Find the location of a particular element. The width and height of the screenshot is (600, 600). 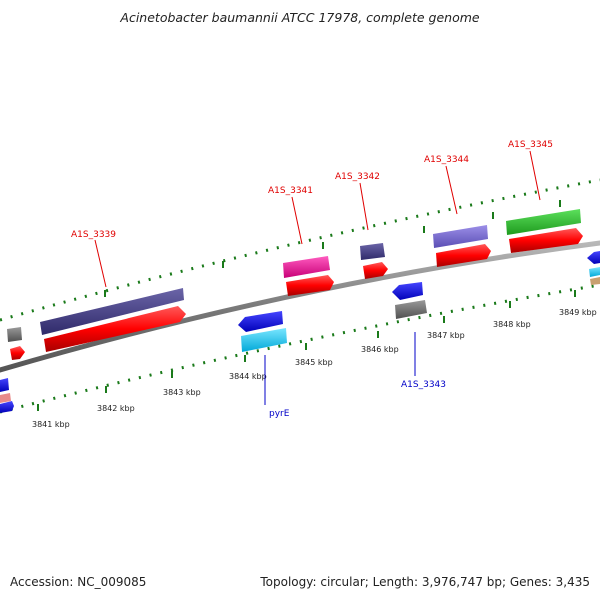

gene-label-pyre: pyrE is located at coordinates (279, 414).